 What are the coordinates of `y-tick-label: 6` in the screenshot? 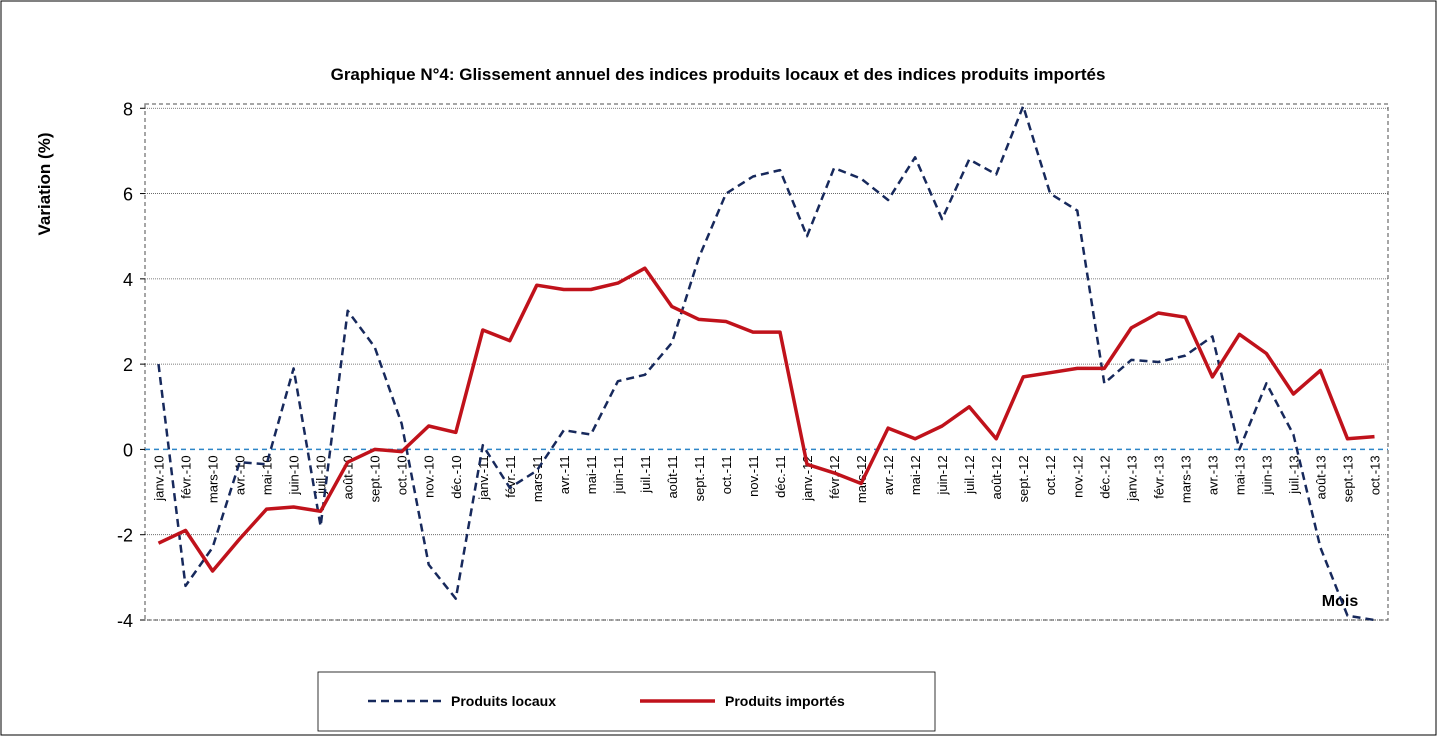 It's located at (128, 195).